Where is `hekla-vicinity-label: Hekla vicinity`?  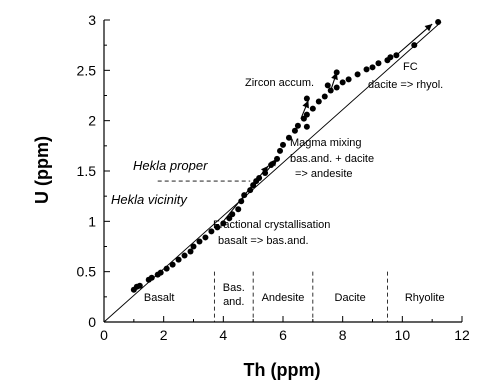
hekla-vicinity-label: Hekla vicinity is located at coordinates (149, 199).